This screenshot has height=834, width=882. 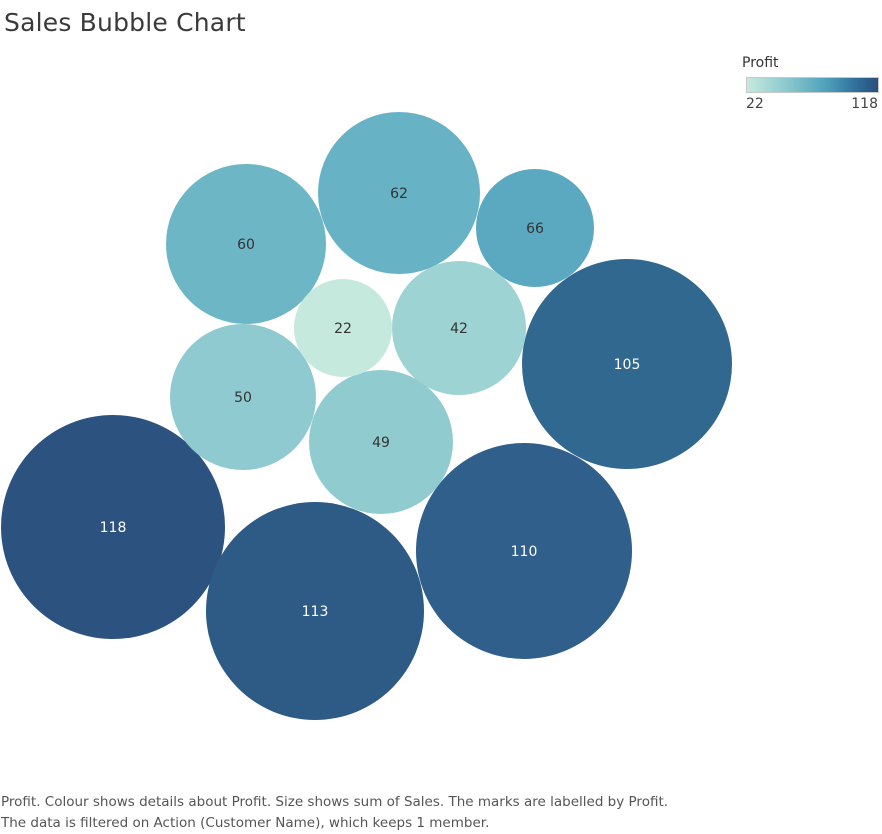 I want to click on chart-title: Sales Bubble Chart, so click(x=125, y=22).